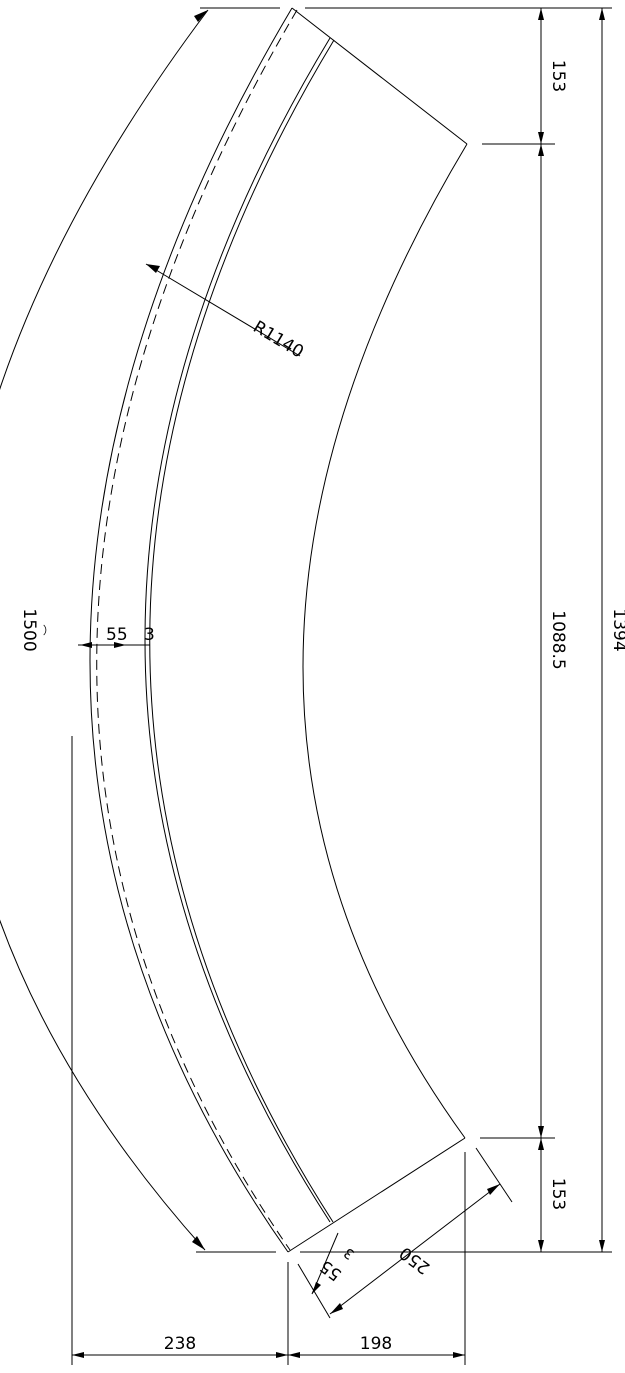 This screenshot has width=625, height=1373. I want to click on radius-label: R1140, so click(278, 339).